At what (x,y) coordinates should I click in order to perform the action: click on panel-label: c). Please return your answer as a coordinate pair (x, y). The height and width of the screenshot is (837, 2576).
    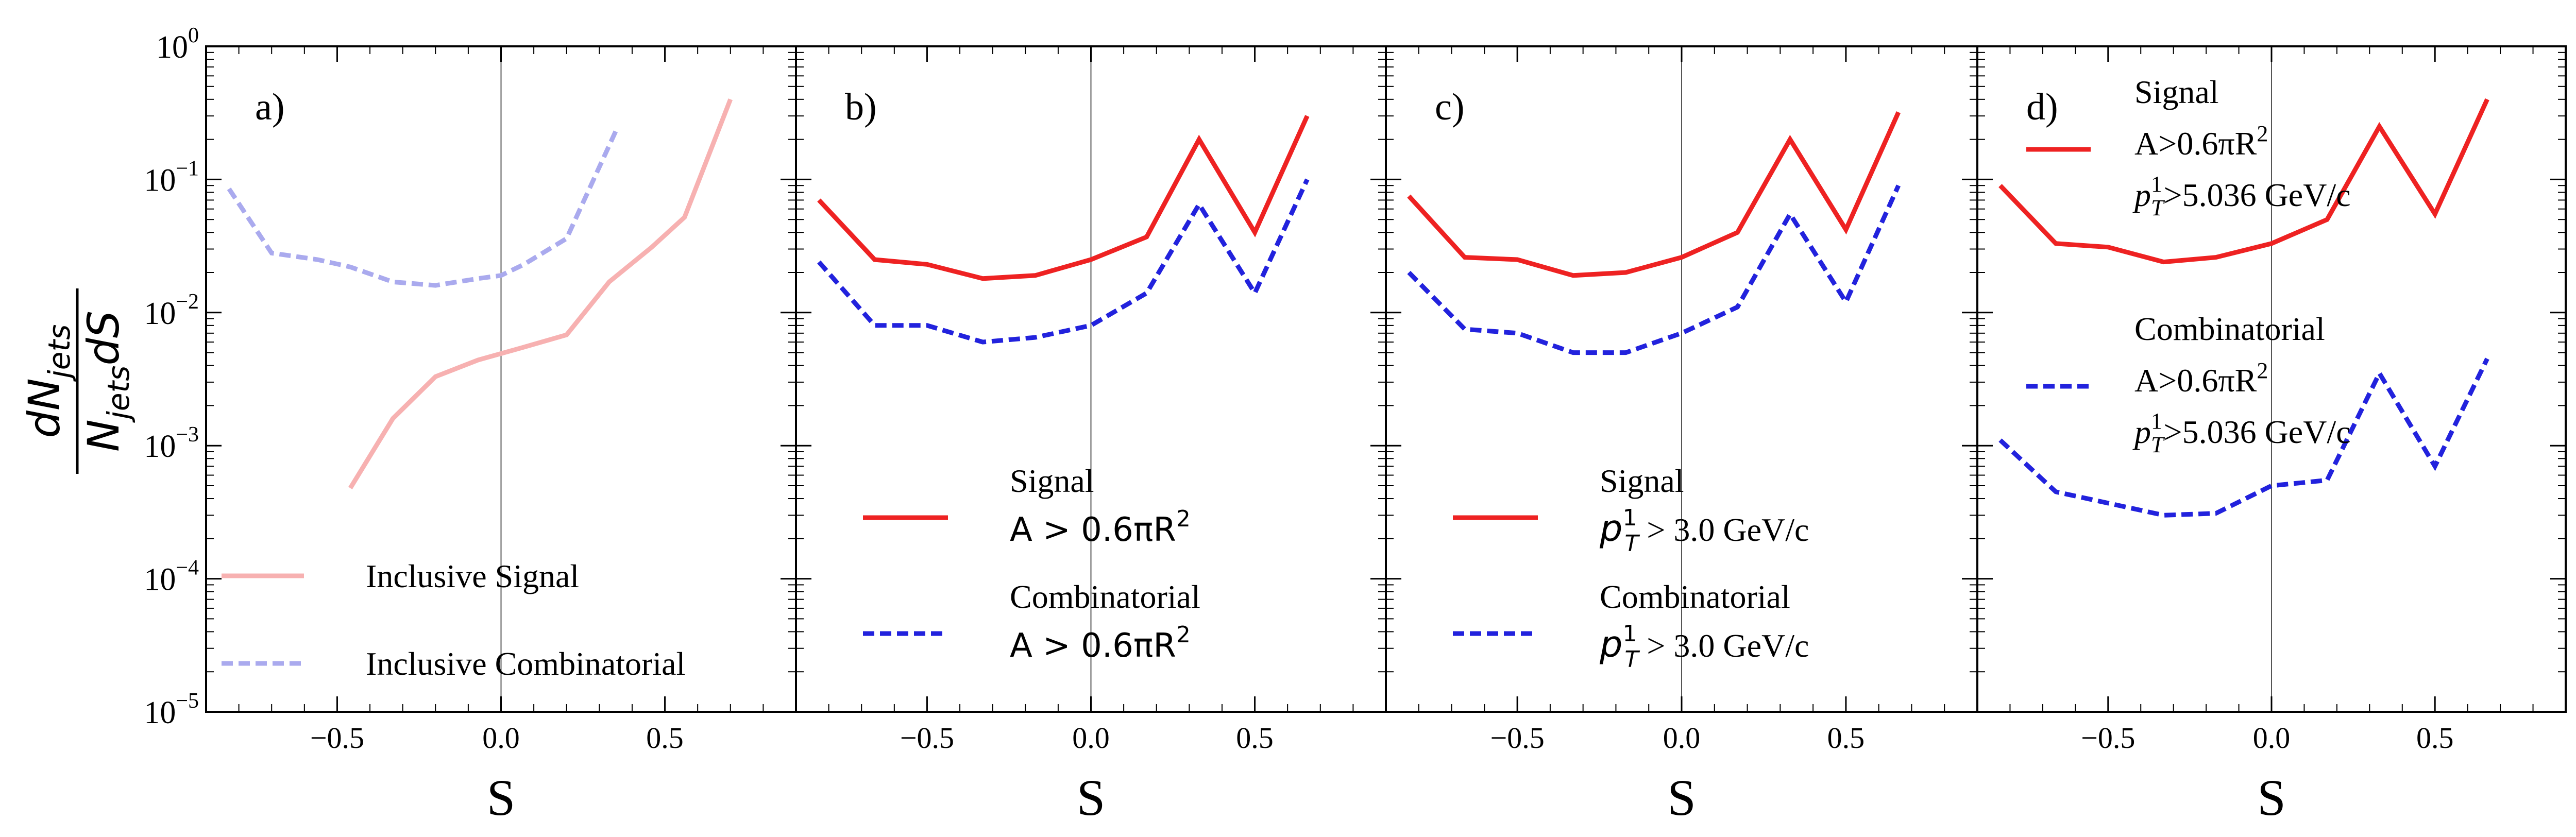
    Looking at the image, I should click on (1450, 107).